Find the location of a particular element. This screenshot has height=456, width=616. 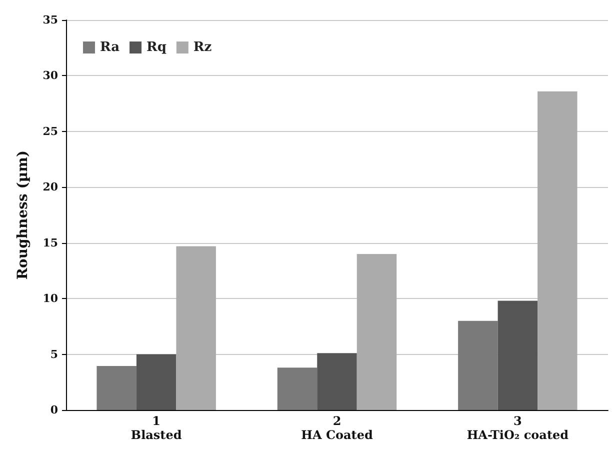

y-axis-title: Roughness (µm) is located at coordinates (23, 215).